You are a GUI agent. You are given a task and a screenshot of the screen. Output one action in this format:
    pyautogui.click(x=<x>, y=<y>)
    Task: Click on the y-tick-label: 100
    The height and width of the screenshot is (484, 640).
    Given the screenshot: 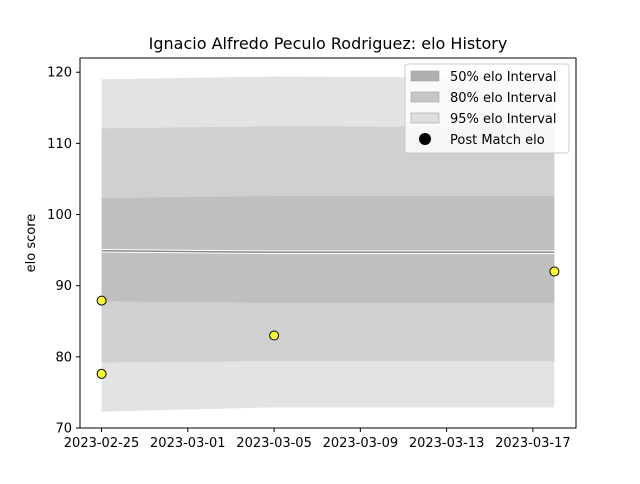 What is the action you would take?
    pyautogui.click(x=59, y=215)
    